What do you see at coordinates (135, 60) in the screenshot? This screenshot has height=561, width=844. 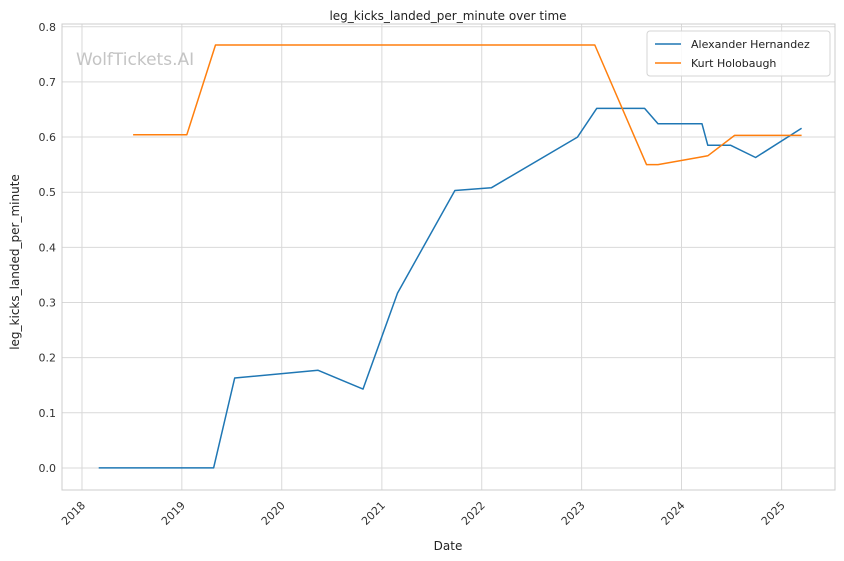 I see `watermark-text: WolfTickets.AI` at bounding box center [135, 60].